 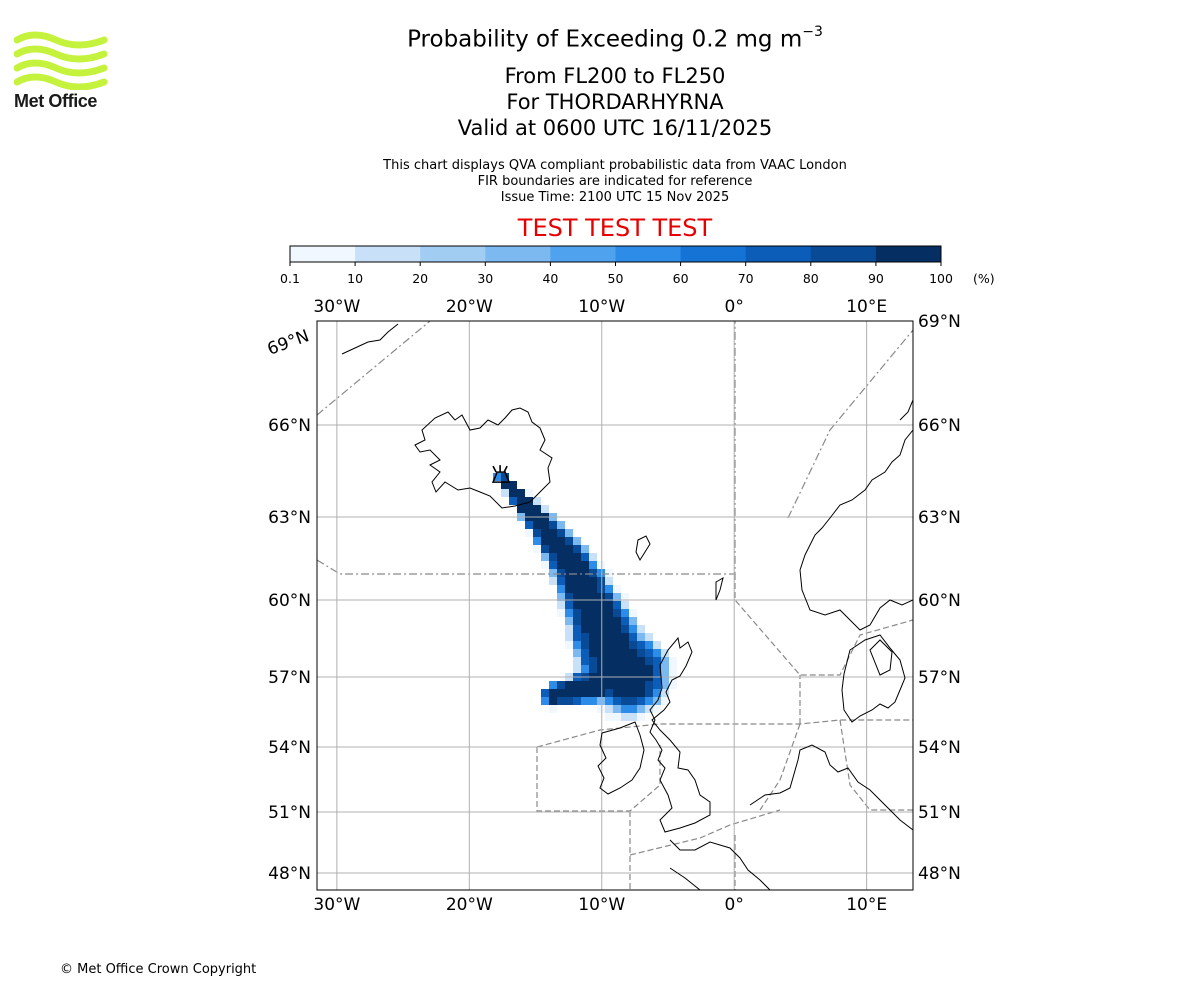 What do you see at coordinates (615, 228) in the screenshot?
I see `test-banner: TEST TEST TEST` at bounding box center [615, 228].